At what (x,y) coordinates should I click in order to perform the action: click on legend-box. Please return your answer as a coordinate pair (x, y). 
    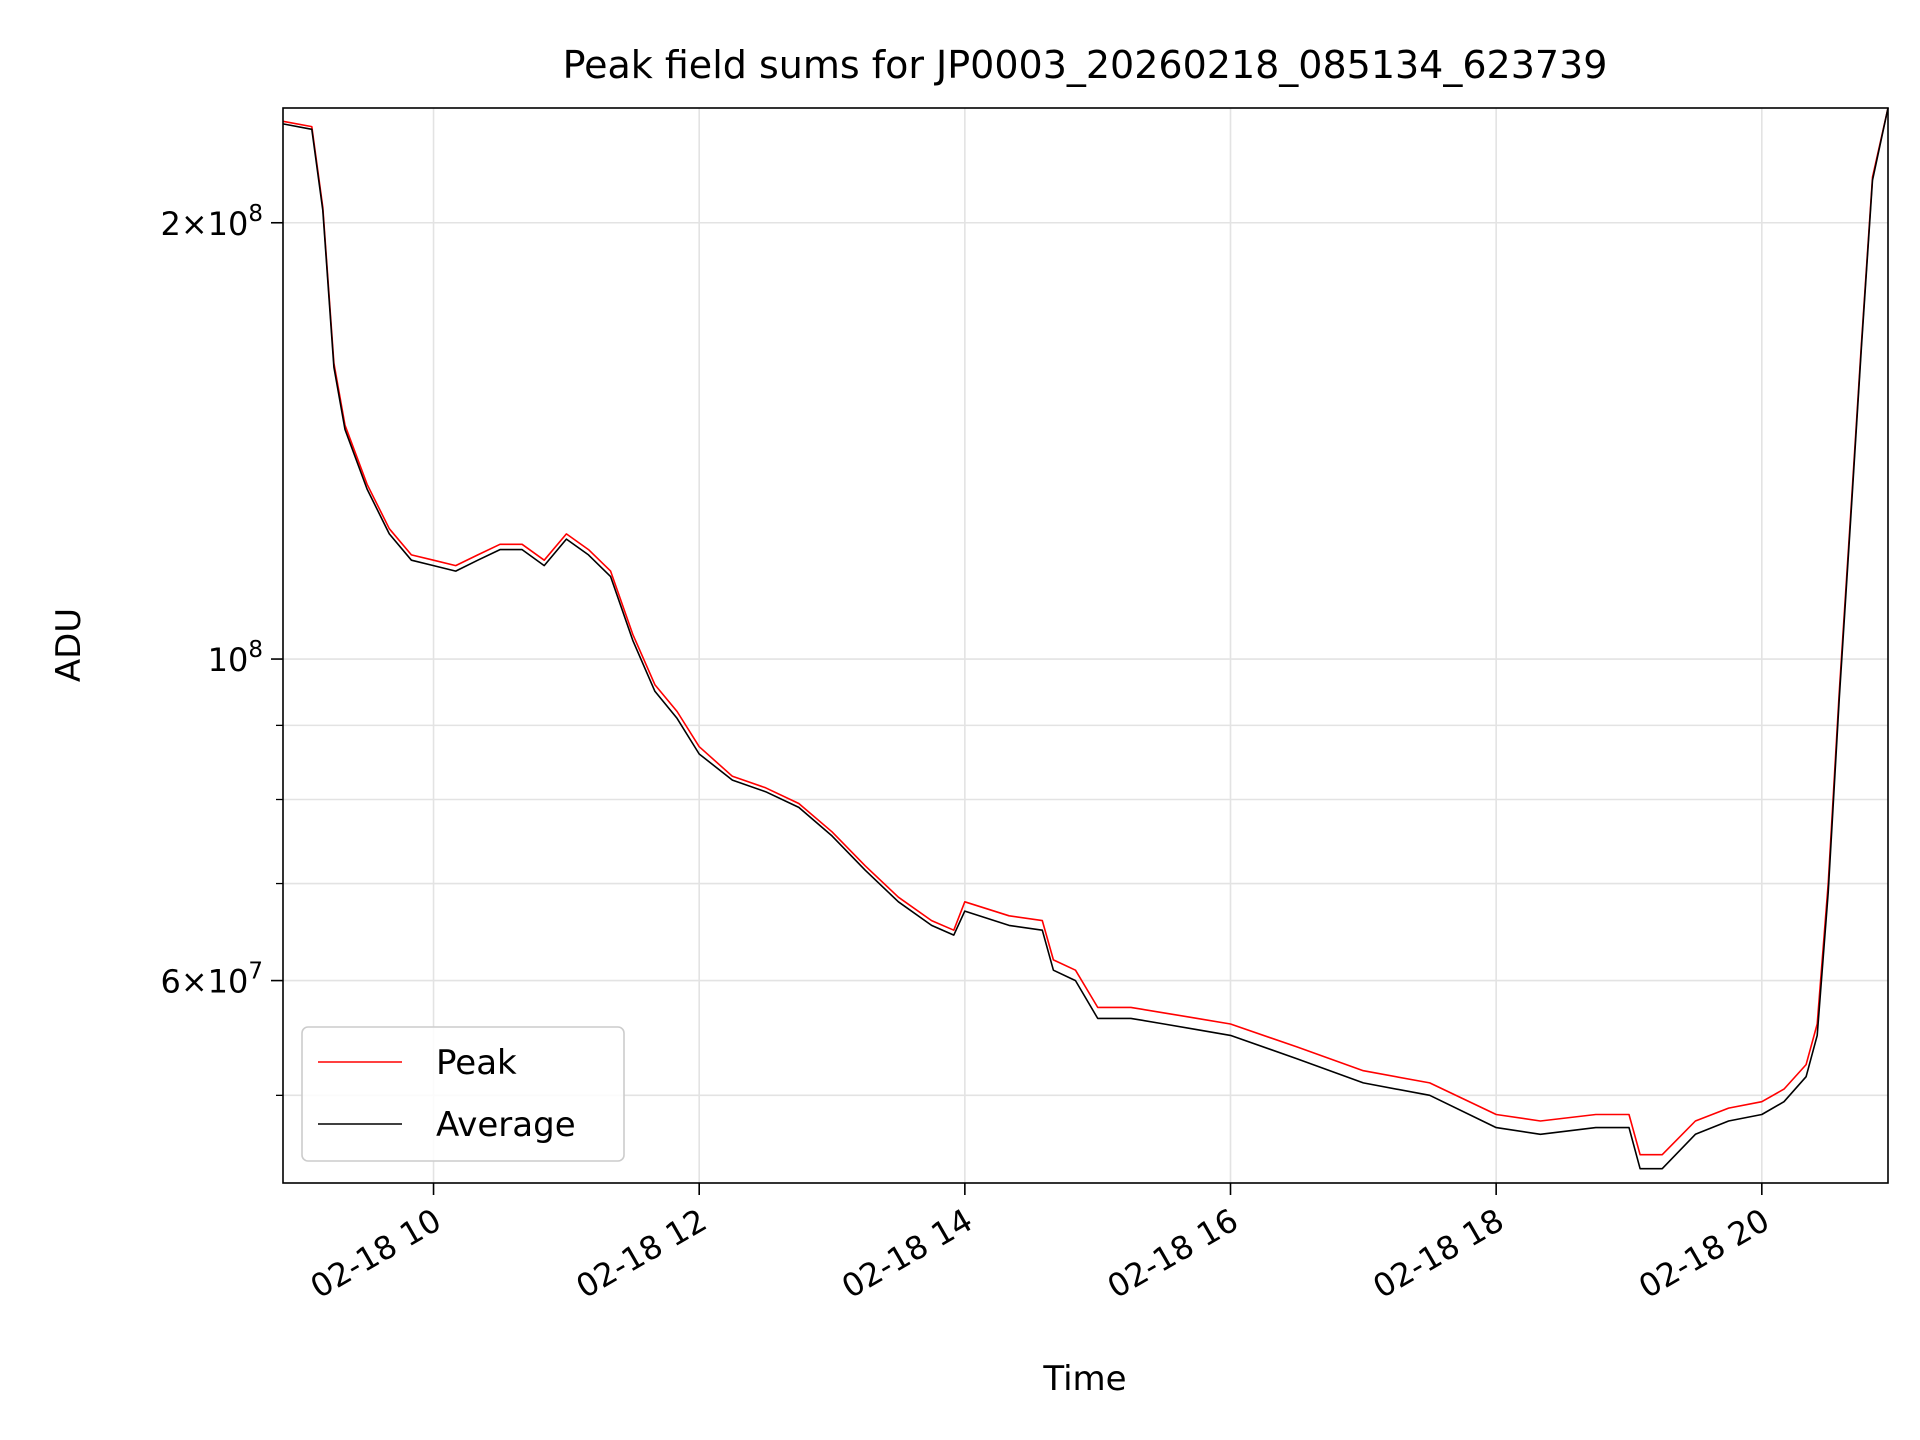
    Looking at the image, I should click on (463, 1094).